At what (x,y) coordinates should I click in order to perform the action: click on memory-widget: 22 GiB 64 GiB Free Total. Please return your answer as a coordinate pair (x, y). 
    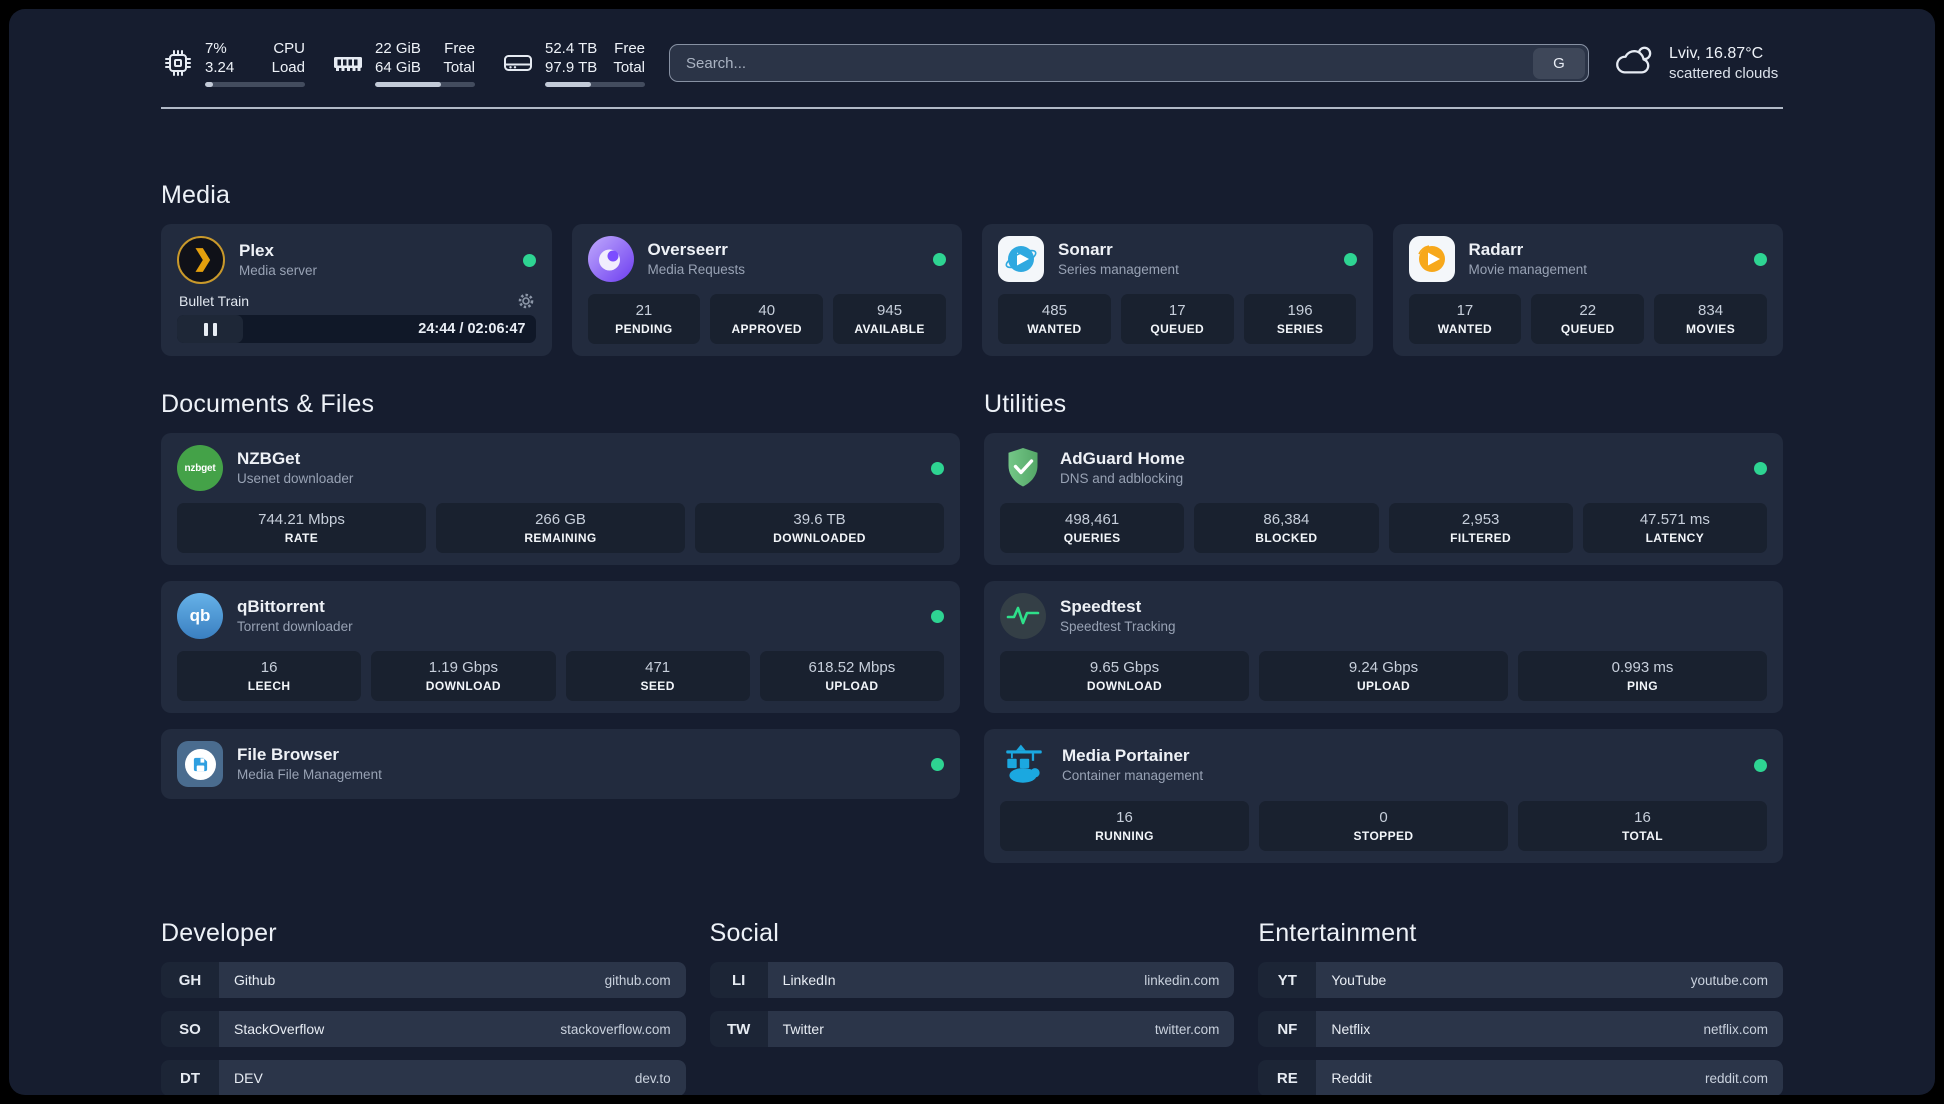
    Looking at the image, I should click on (403, 63).